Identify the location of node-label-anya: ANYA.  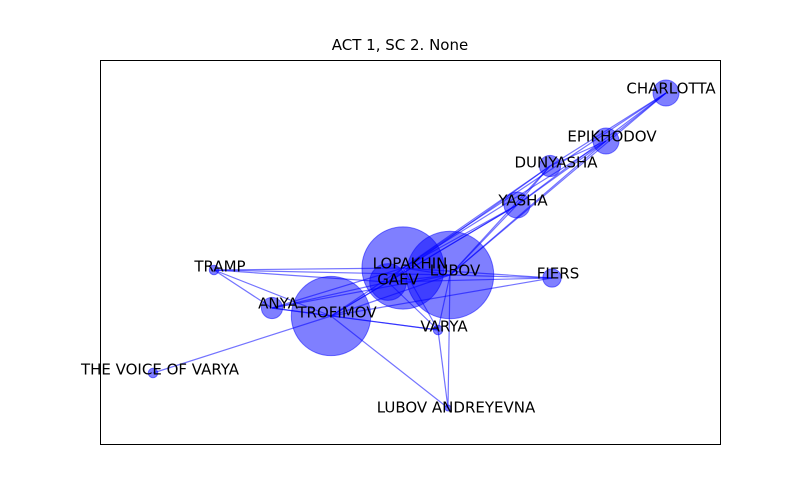
(278, 304).